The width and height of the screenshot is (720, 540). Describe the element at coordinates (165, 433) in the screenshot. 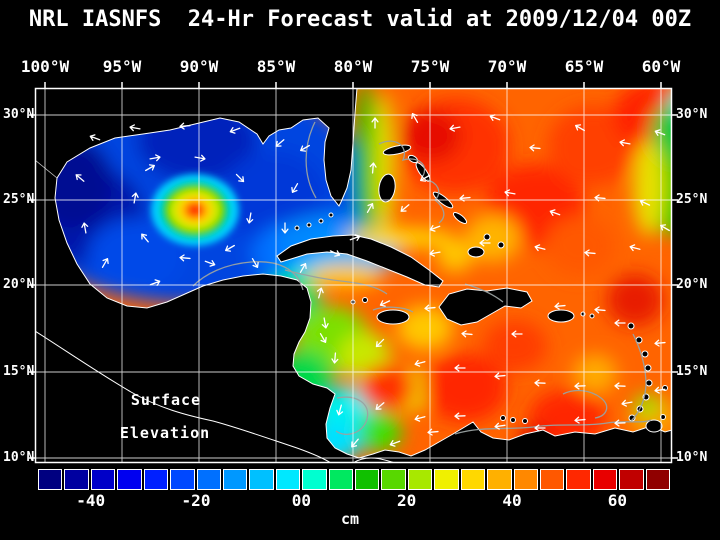

I see `map-annotation-line2: Elevation` at that location.